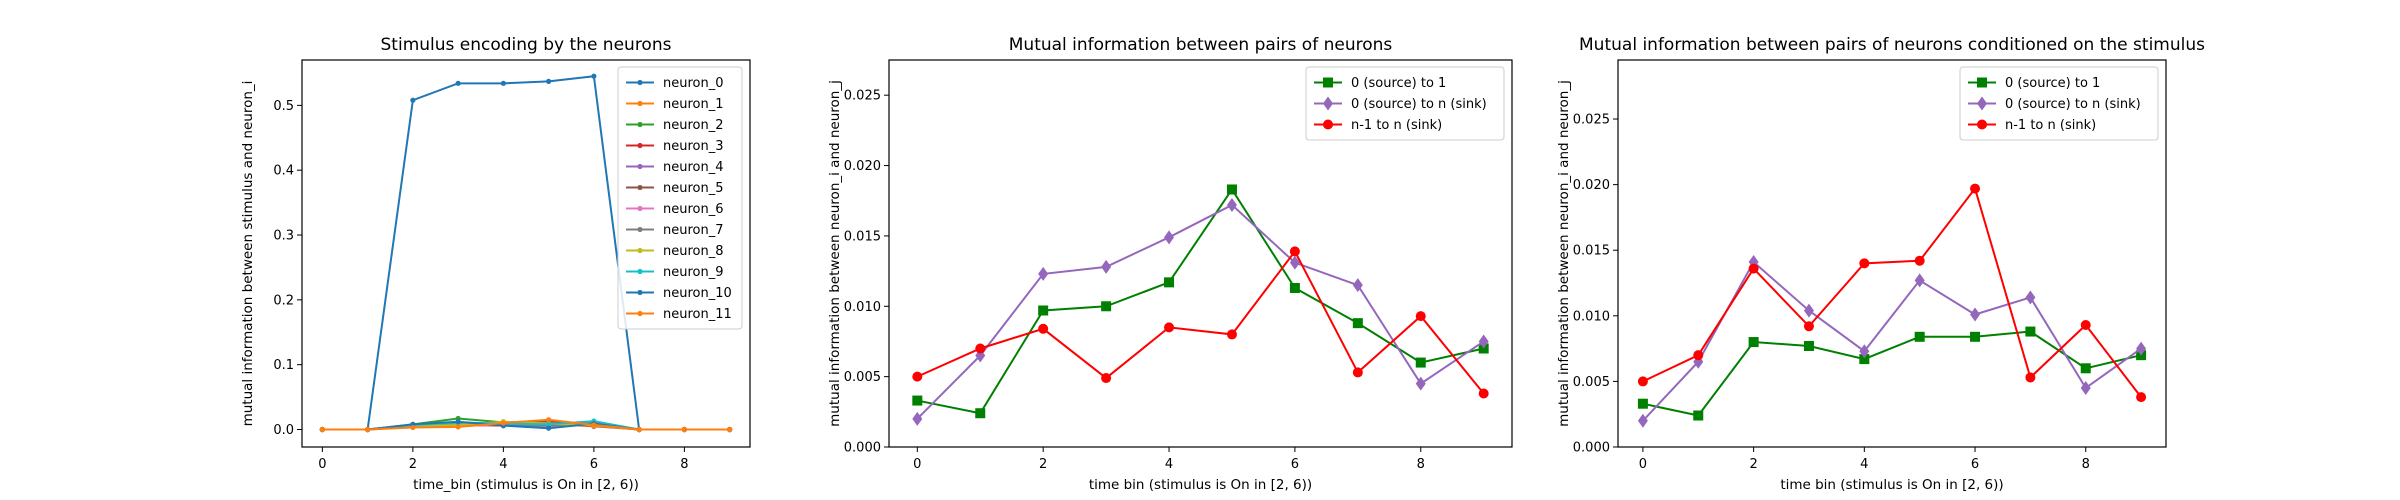 This screenshot has width=2400, height=500. What do you see at coordinates (862, 96) in the screenshot?
I see `y-tick-label: 0.025` at bounding box center [862, 96].